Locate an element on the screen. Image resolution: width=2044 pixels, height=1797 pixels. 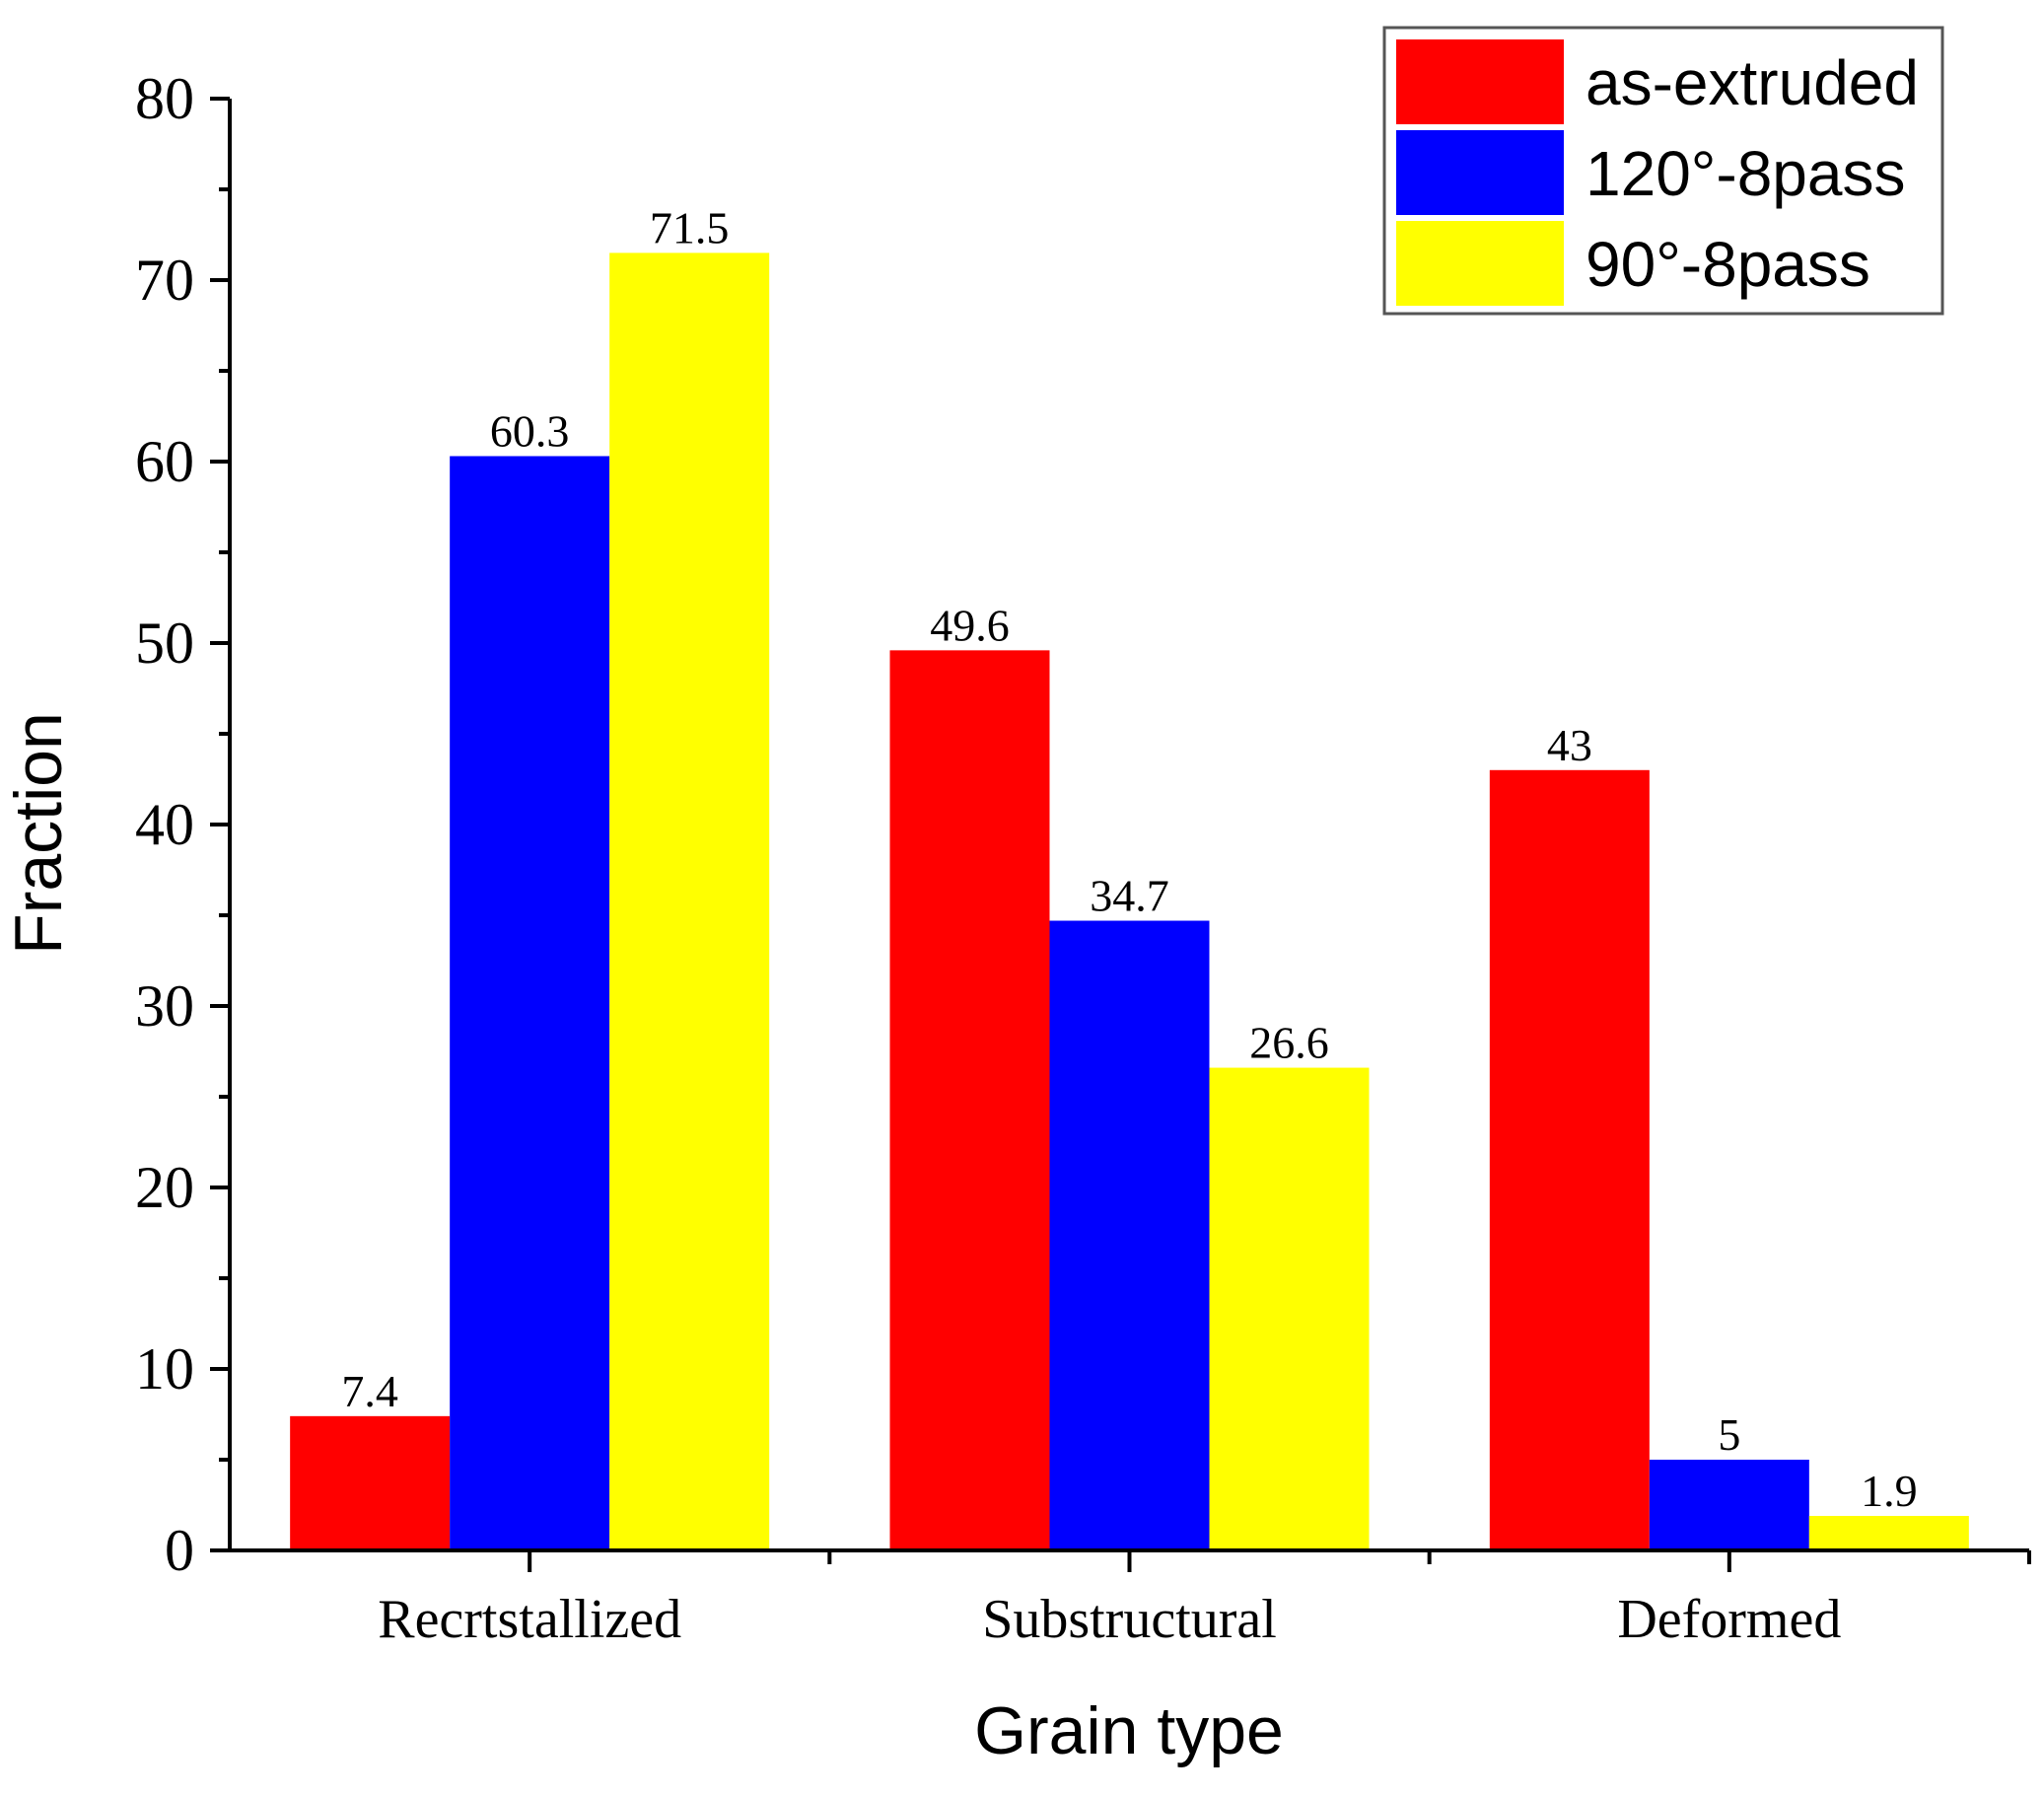
y-tick-label: 30 is located at coordinates (164, 1006).